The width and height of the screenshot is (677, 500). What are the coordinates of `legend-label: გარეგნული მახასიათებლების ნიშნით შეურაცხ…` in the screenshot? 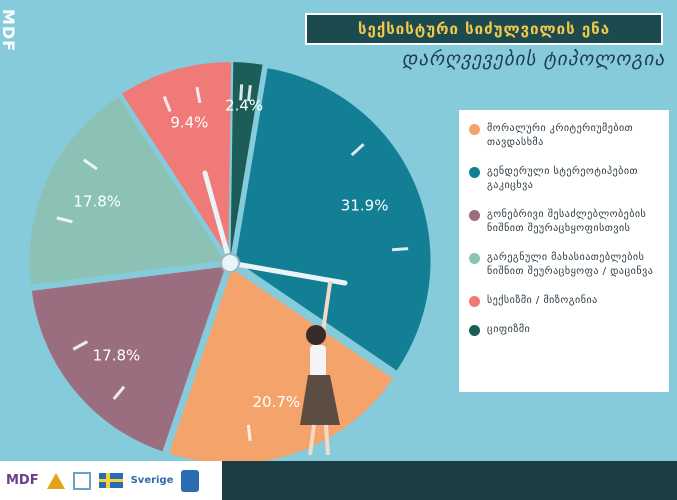 It's located at (570, 264).